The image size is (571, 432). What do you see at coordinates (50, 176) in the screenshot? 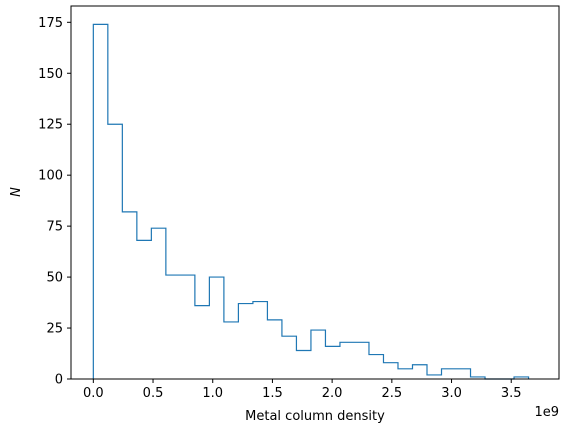
I see `y-tick-label: 100` at bounding box center [50, 176].